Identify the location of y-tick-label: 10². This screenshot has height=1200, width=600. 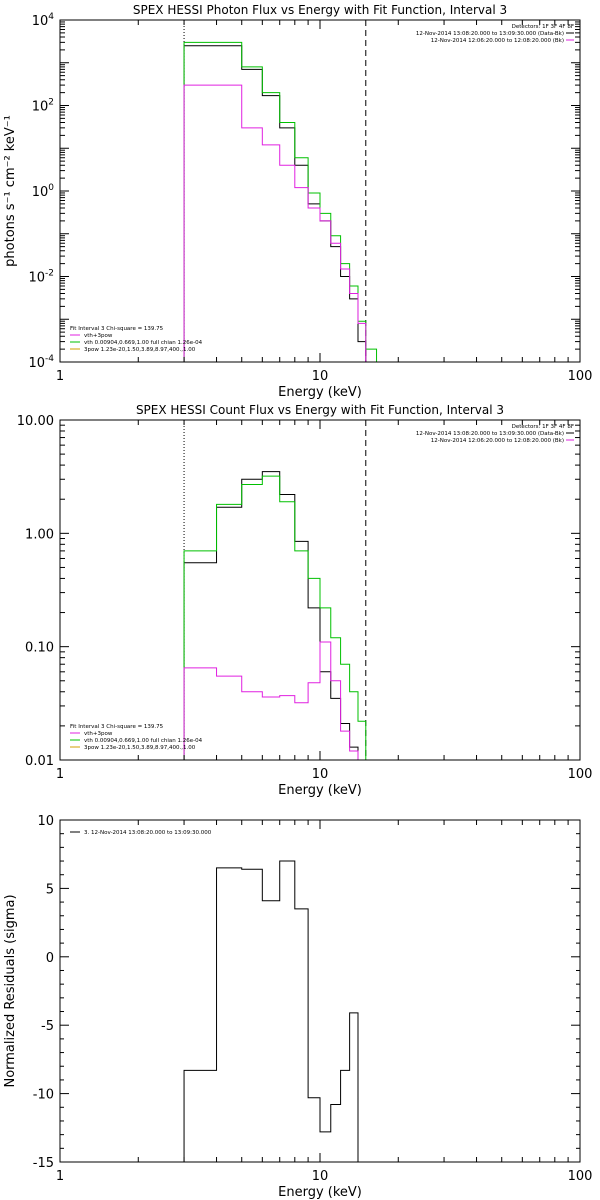
(43, 106).